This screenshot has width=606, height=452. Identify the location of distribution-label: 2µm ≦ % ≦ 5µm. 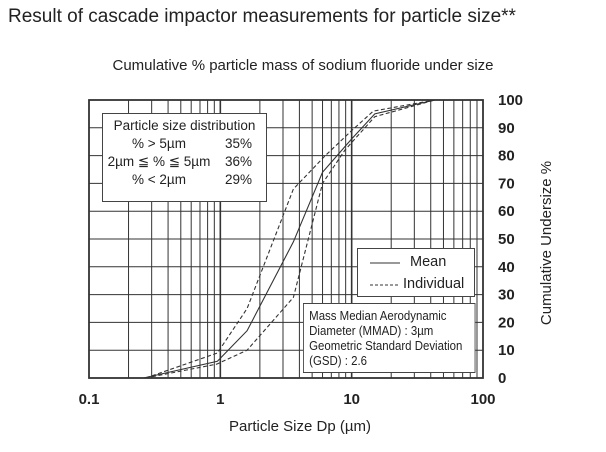
(159, 161).